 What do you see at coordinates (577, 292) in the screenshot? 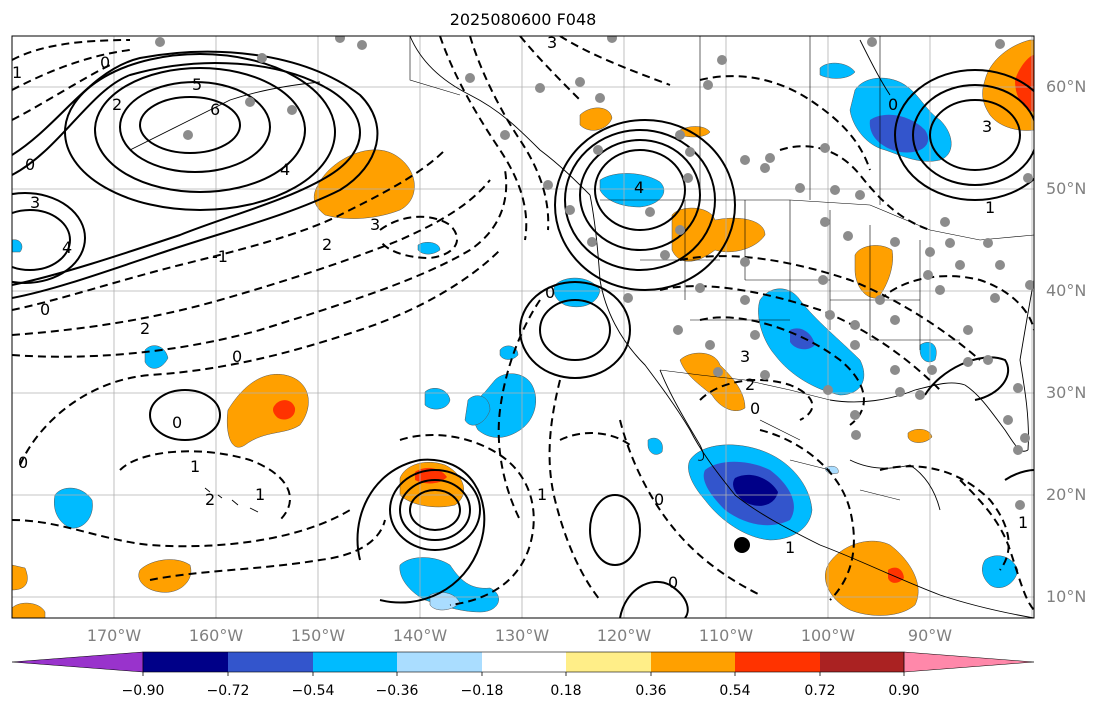
I see `cool-anomaly-offshore-ca` at bounding box center [577, 292].